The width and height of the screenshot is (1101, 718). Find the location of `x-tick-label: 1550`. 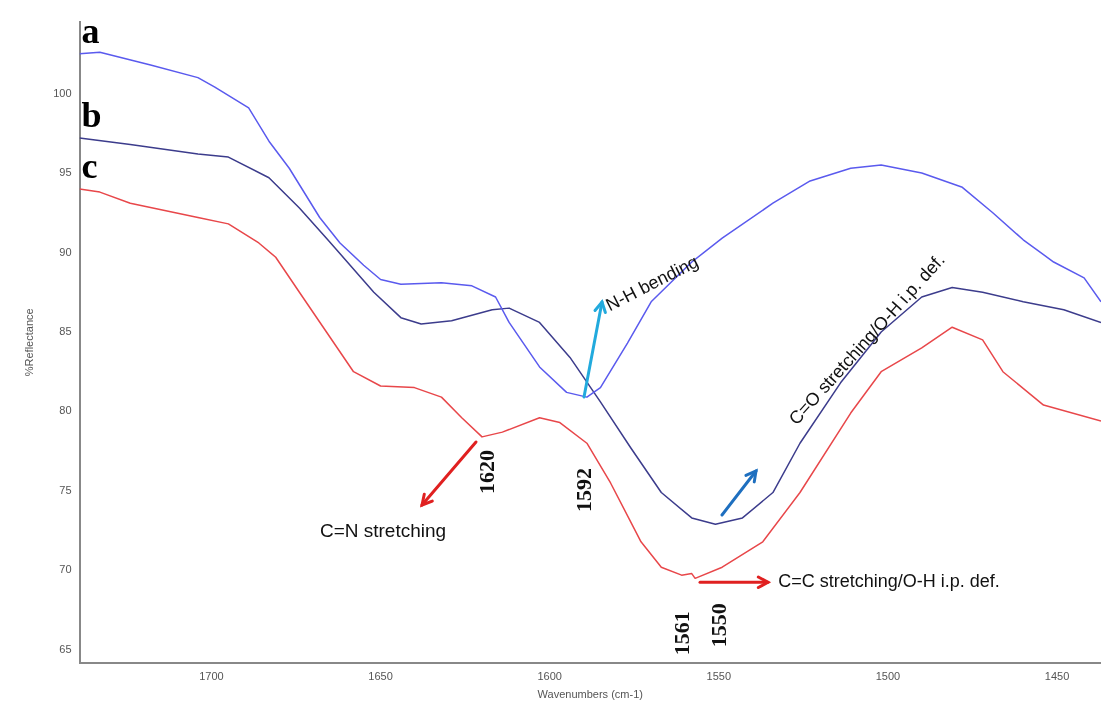

x-tick-label: 1550 is located at coordinates (719, 676).